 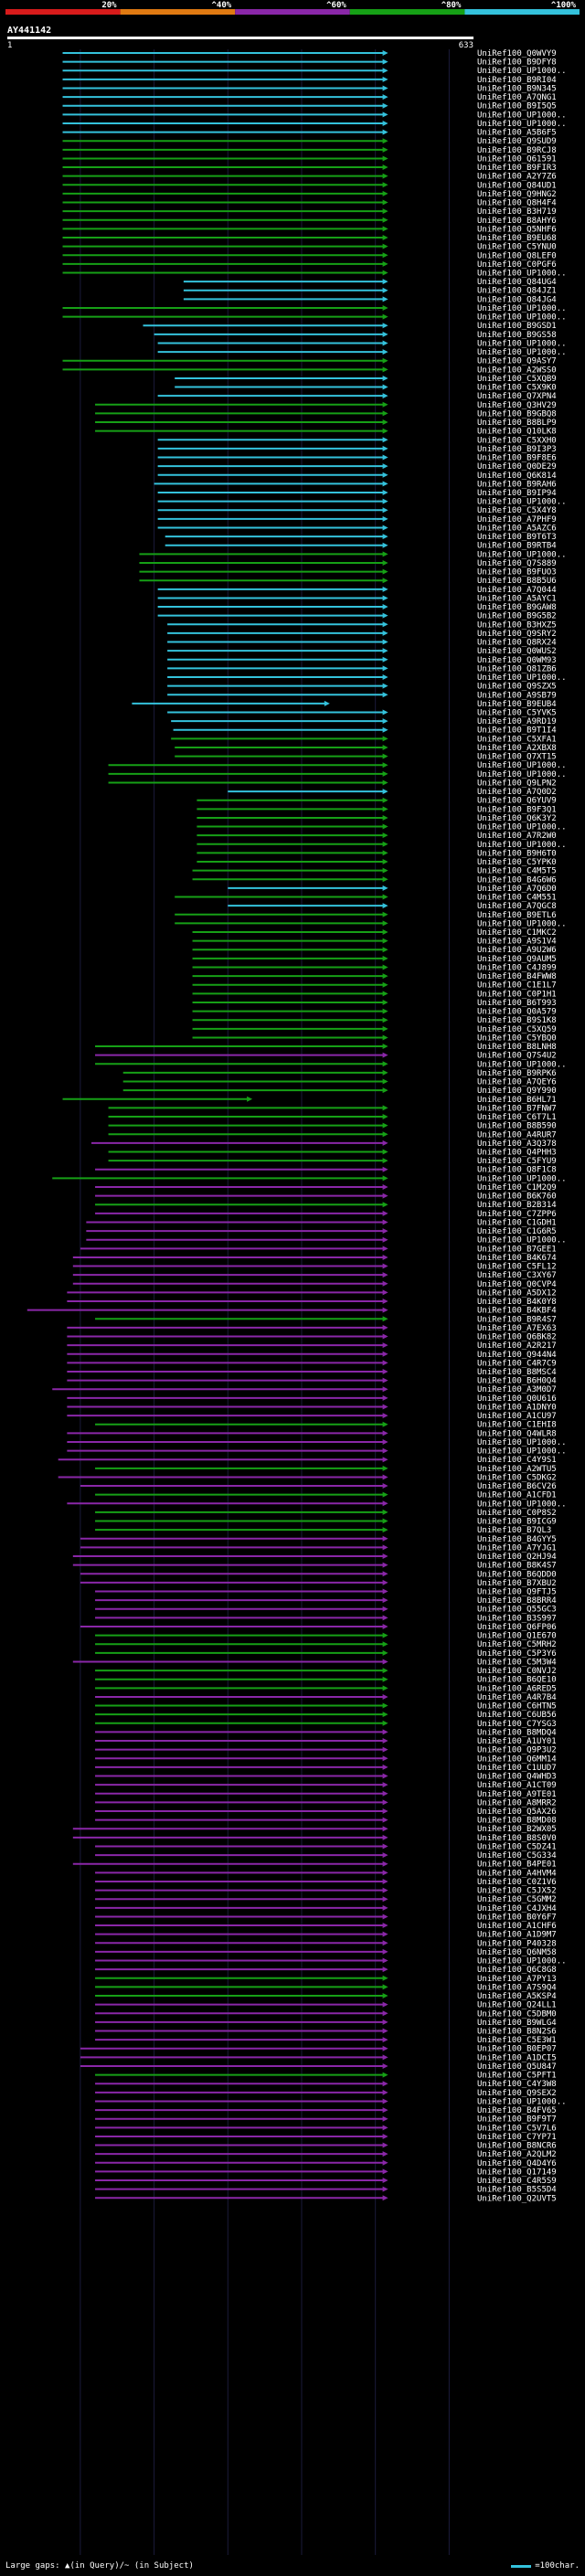 What do you see at coordinates (517, 63) in the screenshot?
I see `hit-label: UniRef100_B9DFY8` at bounding box center [517, 63].